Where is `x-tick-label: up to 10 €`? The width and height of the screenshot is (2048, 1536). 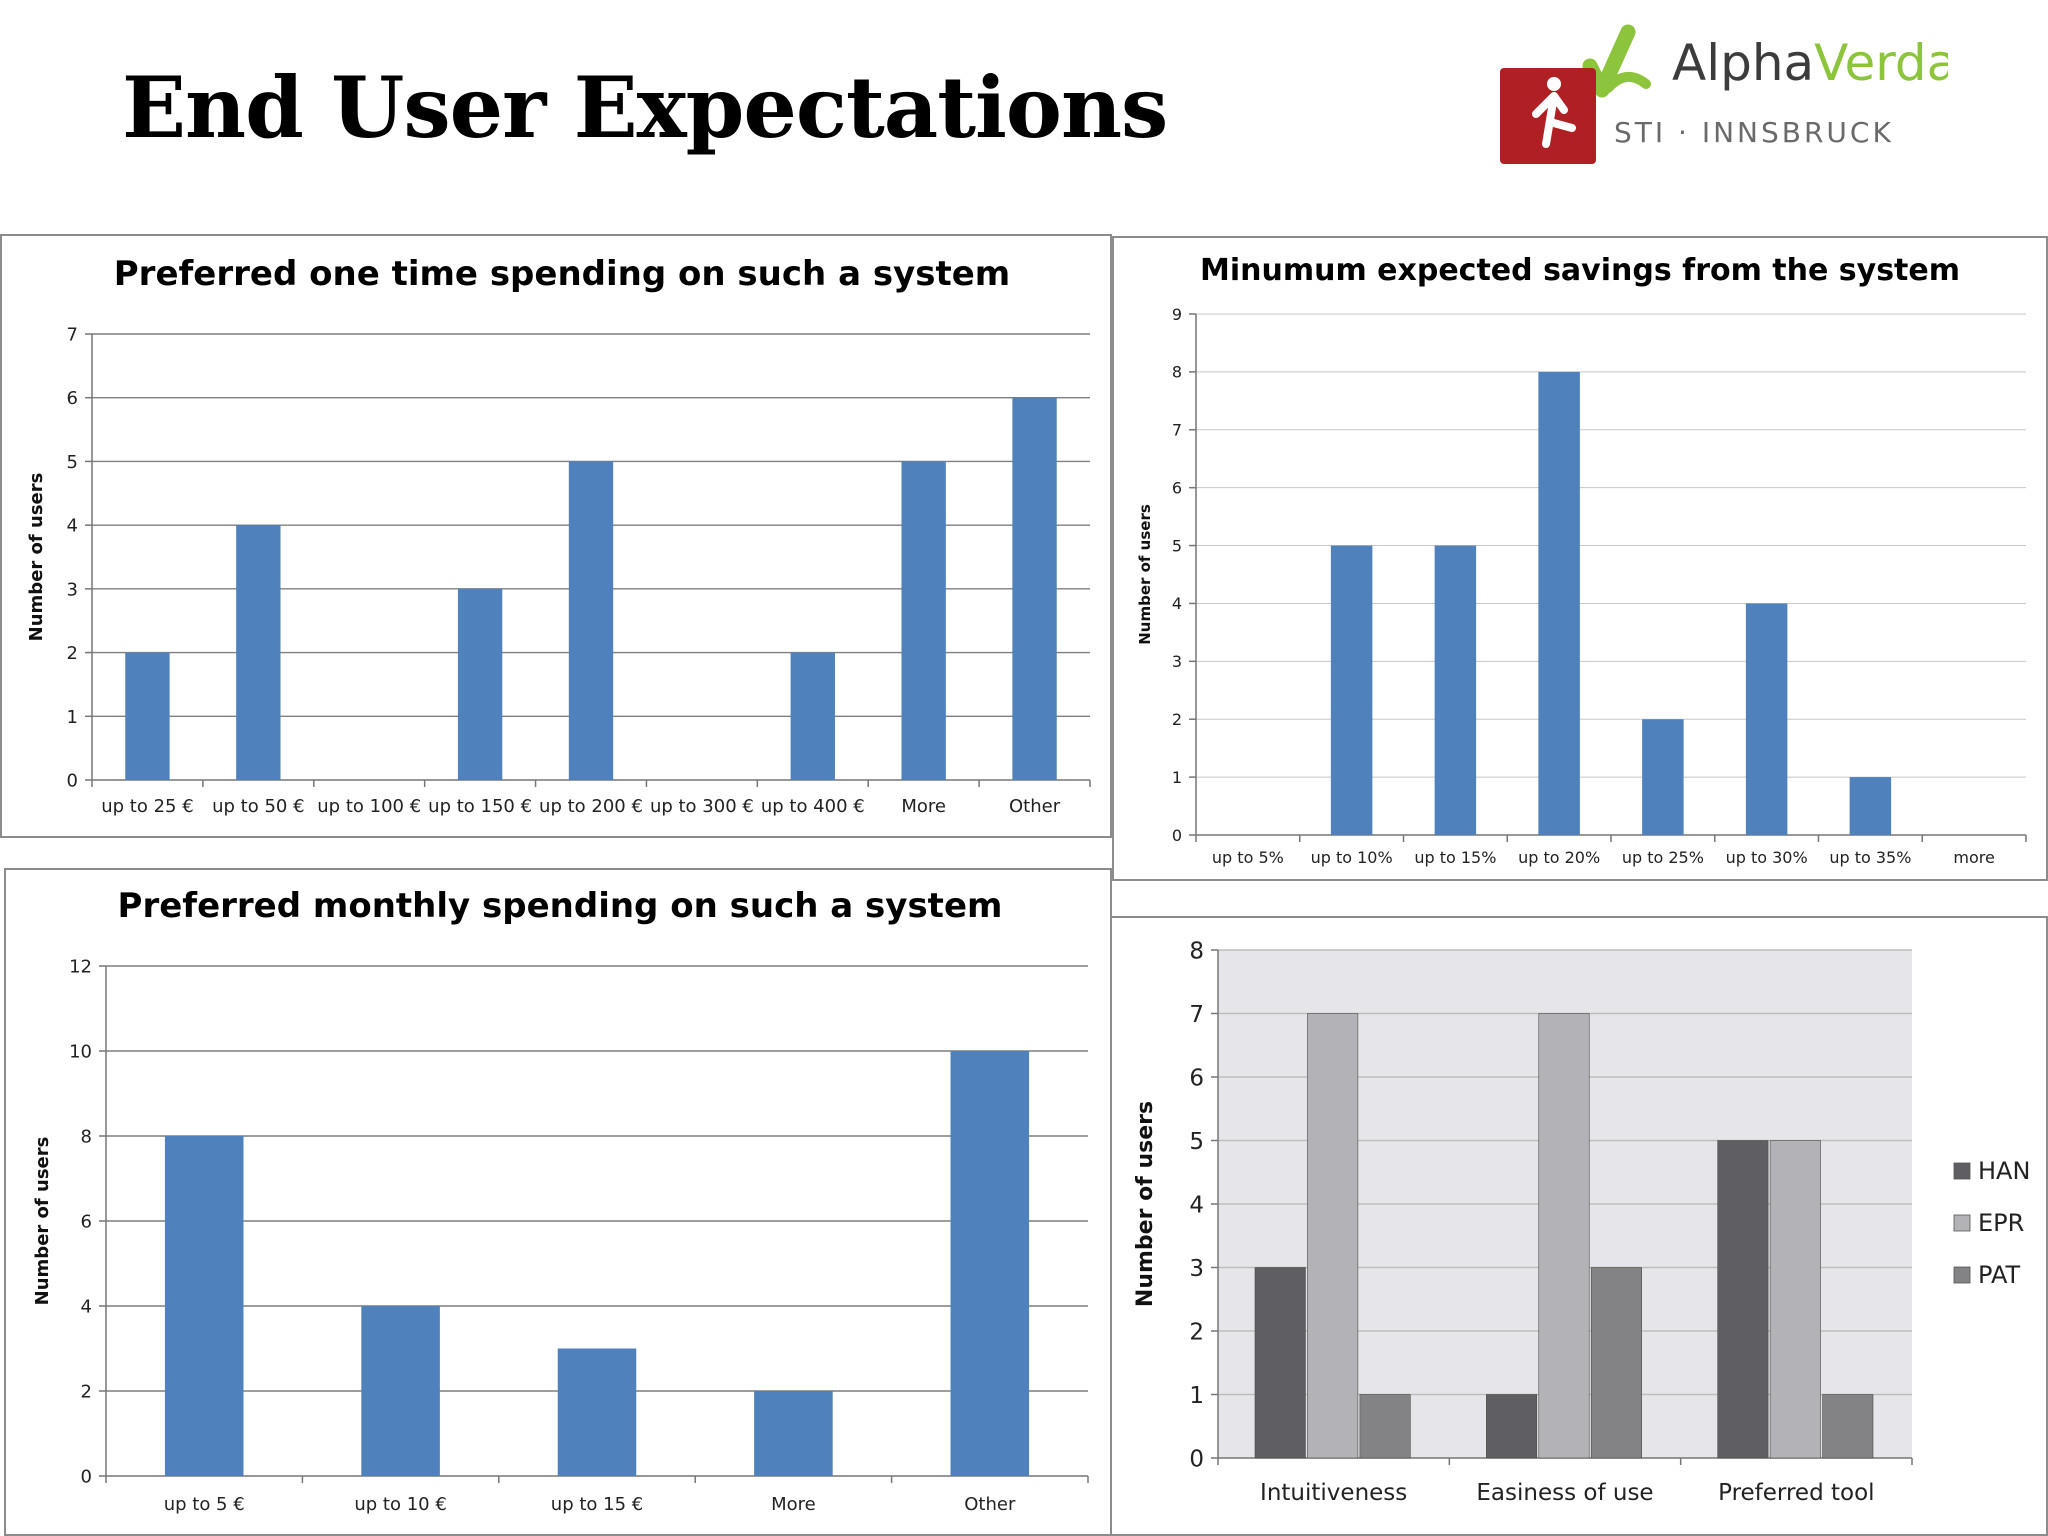
x-tick-label: up to 10 € is located at coordinates (400, 1504).